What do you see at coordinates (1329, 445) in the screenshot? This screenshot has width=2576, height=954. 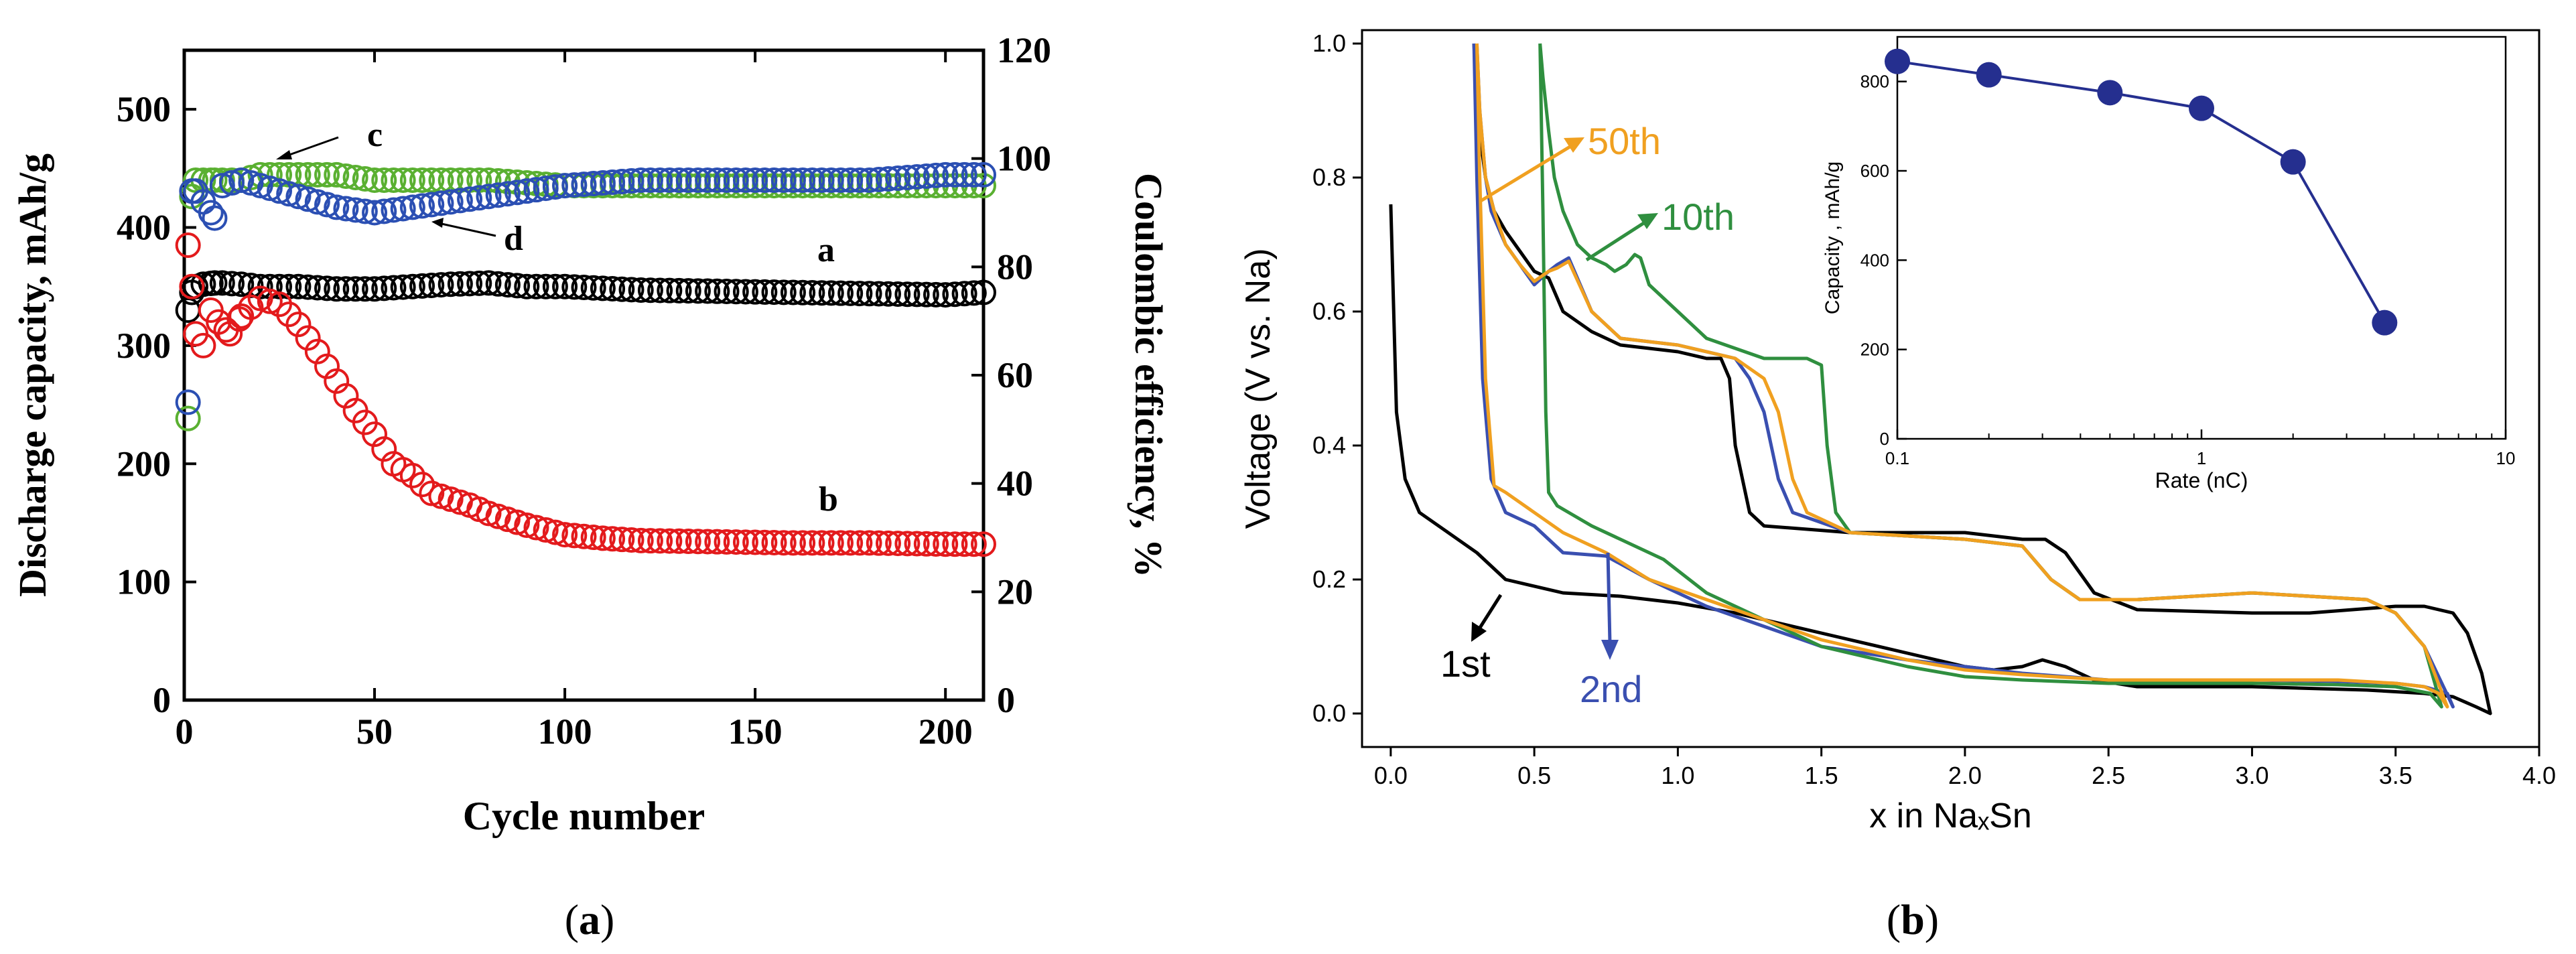 I see `y-tick-label: 0.4` at bounding box center [1329, 445].